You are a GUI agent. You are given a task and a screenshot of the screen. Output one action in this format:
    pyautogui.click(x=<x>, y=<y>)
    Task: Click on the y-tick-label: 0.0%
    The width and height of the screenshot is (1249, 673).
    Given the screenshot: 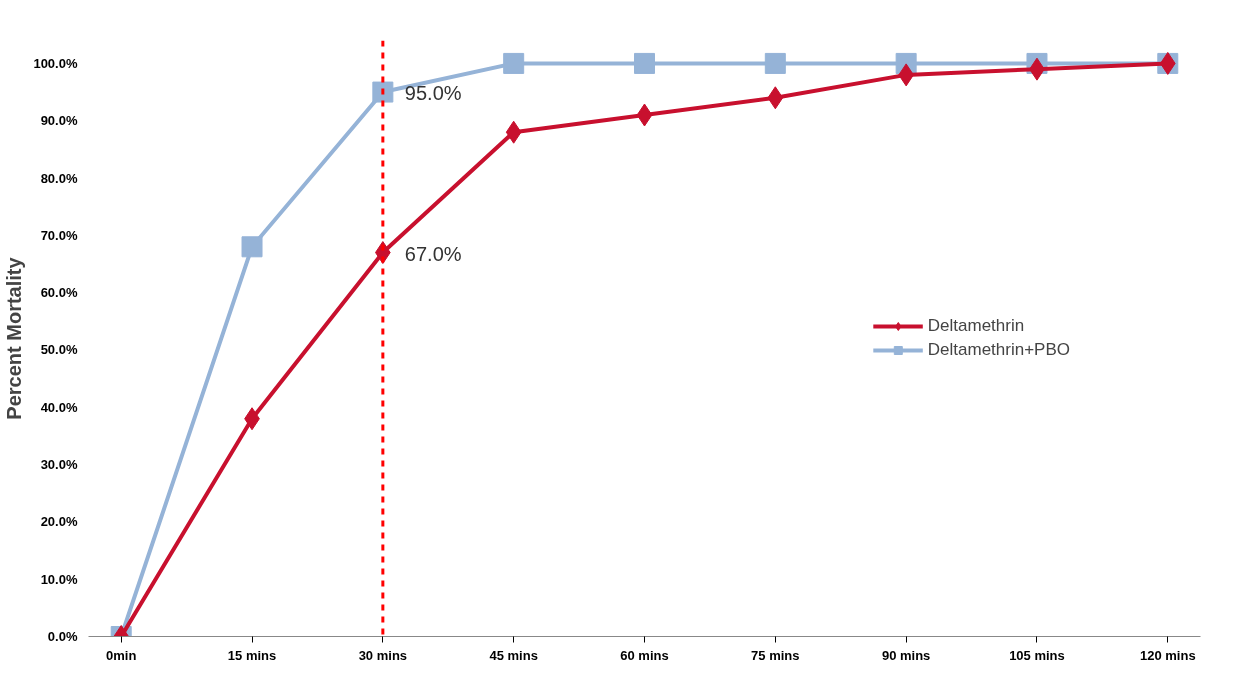 What is the action you would take?
    pyautogui.click(x=62, y=636)
    